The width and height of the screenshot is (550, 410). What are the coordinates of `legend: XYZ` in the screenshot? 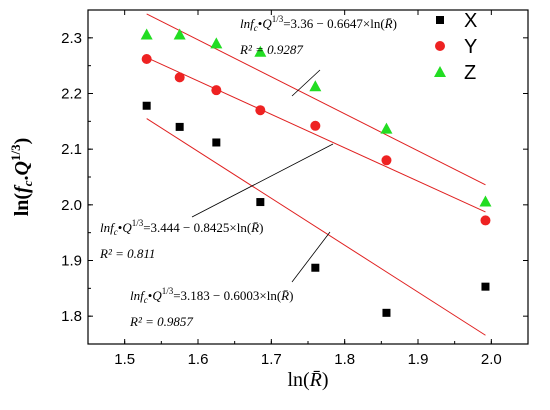 It's located at (455, 47).